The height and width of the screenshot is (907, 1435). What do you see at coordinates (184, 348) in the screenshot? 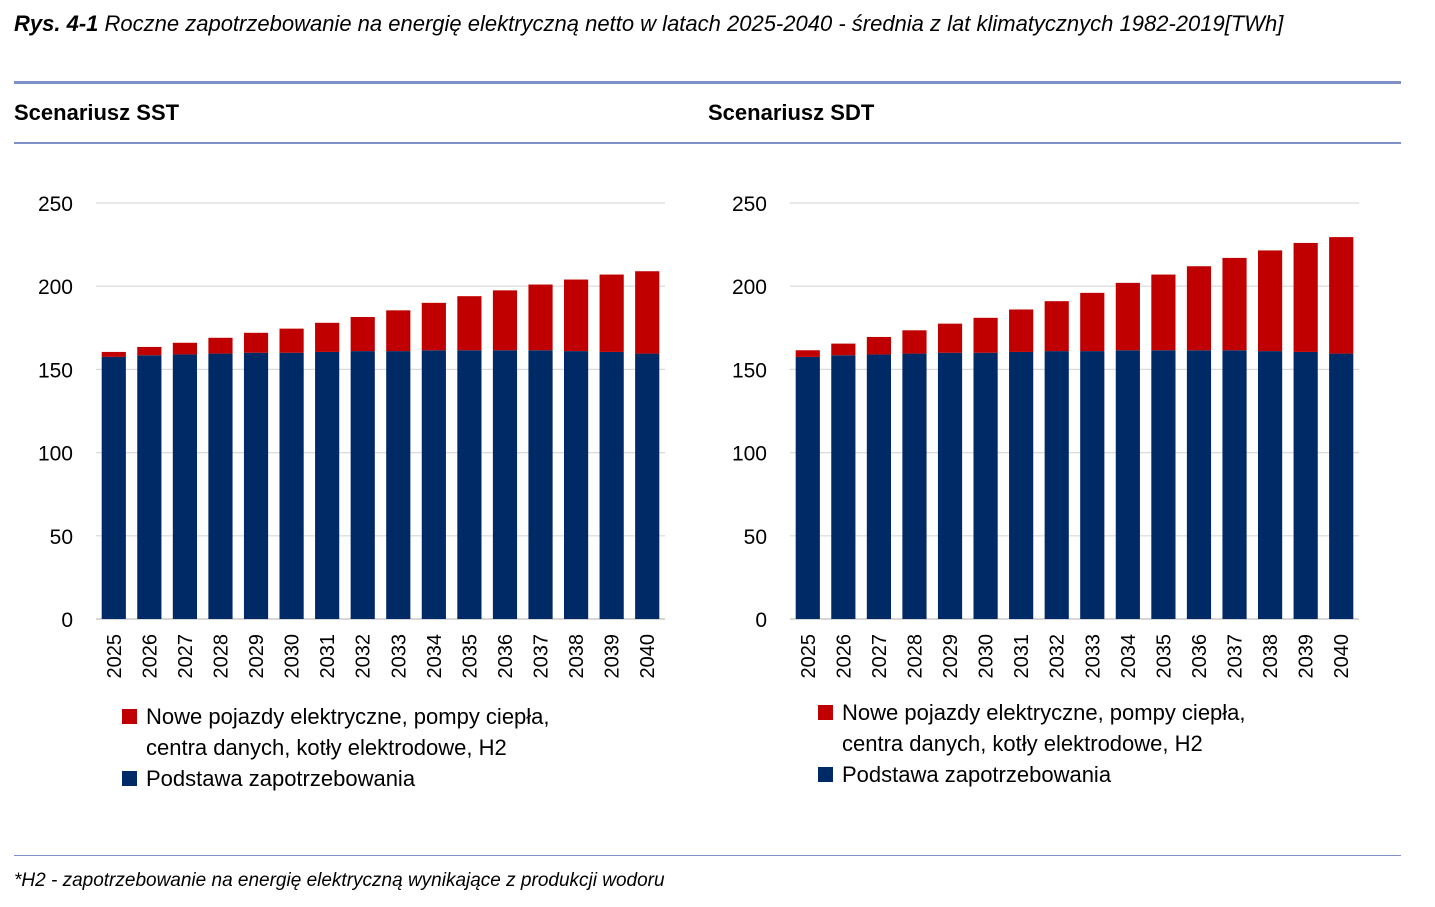
I see `bar-new-2027` at bounding box center [184, 348].